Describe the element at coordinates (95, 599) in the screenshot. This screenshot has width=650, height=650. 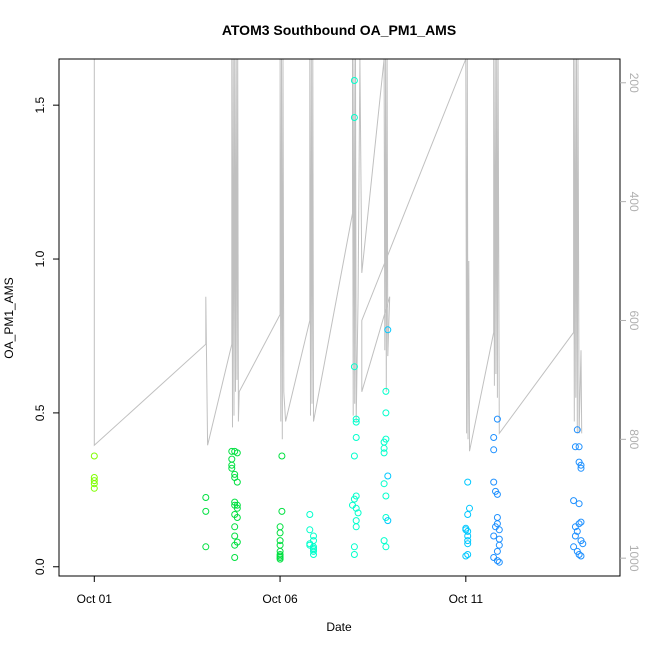
I see `x-tick-label: Oct 01` at that location.